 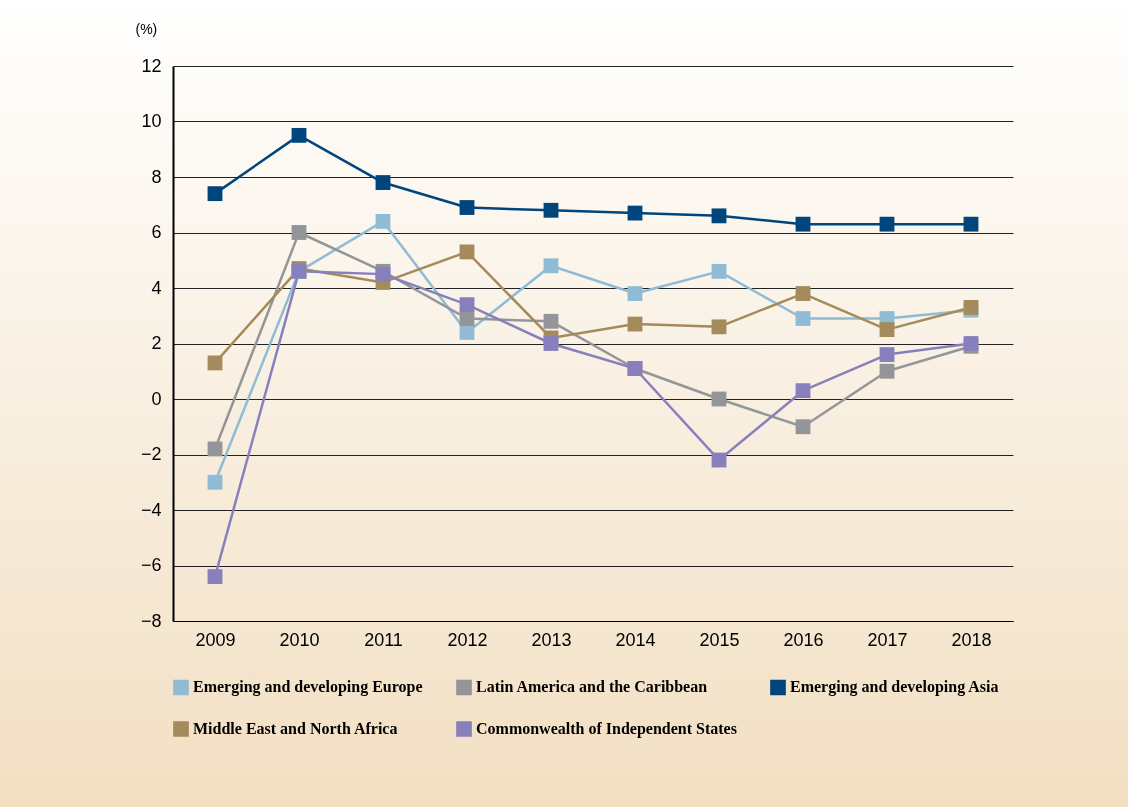 I want to click on y-tick-label: −2, so click(x=151, y=454).